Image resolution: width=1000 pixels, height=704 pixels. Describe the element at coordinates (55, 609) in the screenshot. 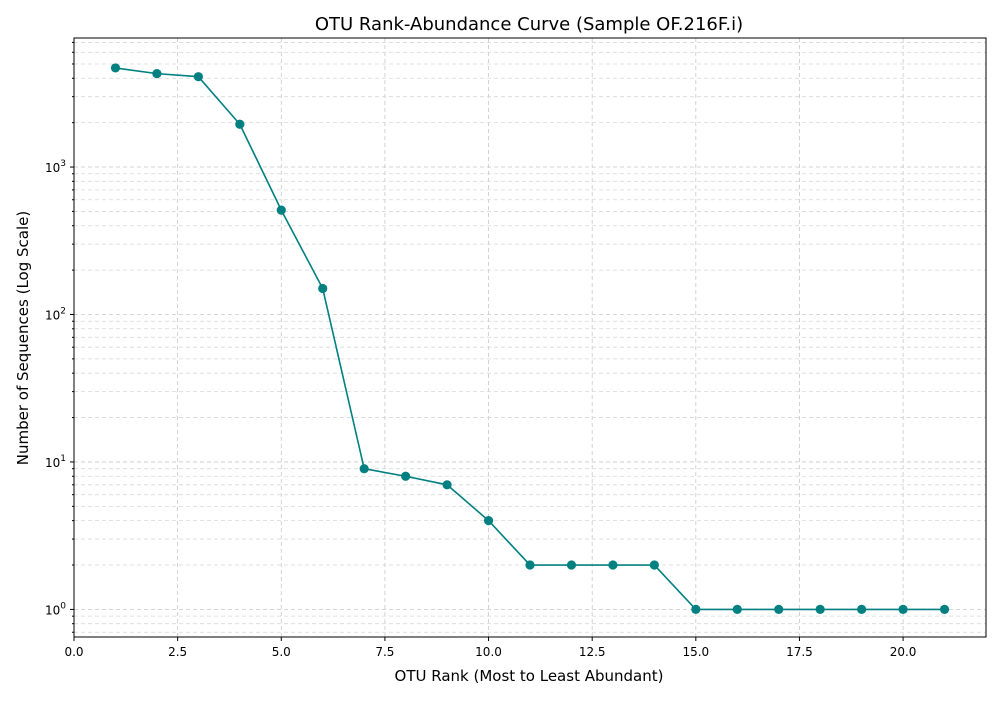

I see `y-tick-label: 10⁰` at that location.